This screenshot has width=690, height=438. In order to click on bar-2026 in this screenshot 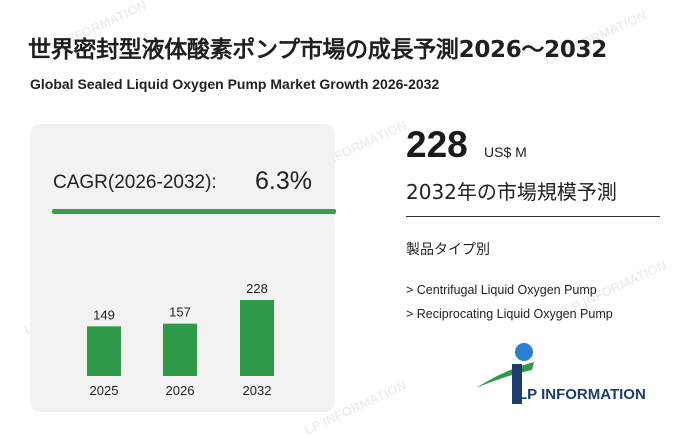, I will do `click(180, 349)`.